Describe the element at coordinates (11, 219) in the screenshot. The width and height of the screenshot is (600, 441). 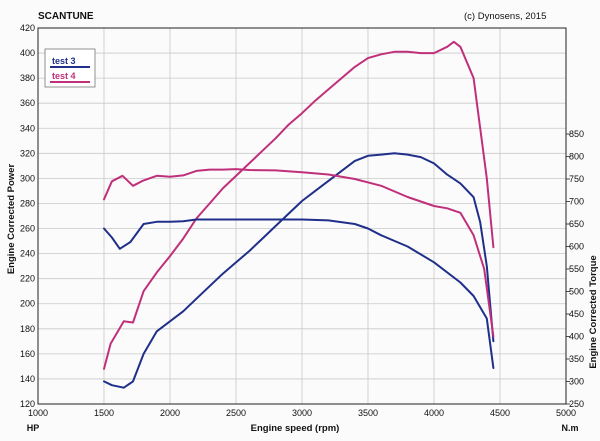
I see `y-axis-label-left: Engine Corrected Power` at that location.